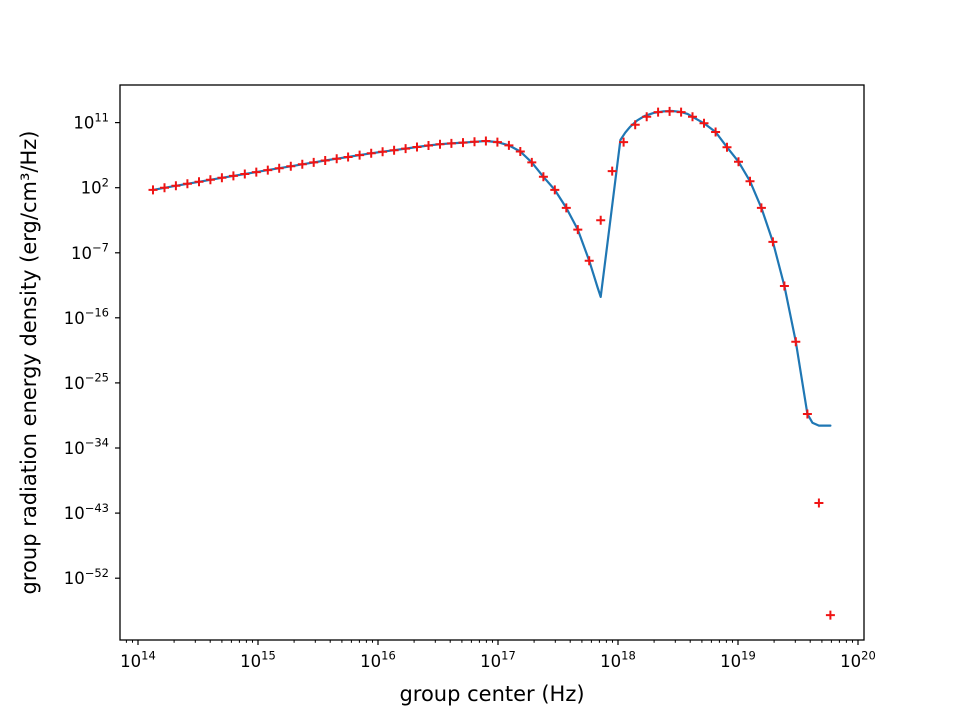  Describe the element at coordinates (91, 121) in the screenshot. I see `y-tick-label: 10¹¹` at that location.